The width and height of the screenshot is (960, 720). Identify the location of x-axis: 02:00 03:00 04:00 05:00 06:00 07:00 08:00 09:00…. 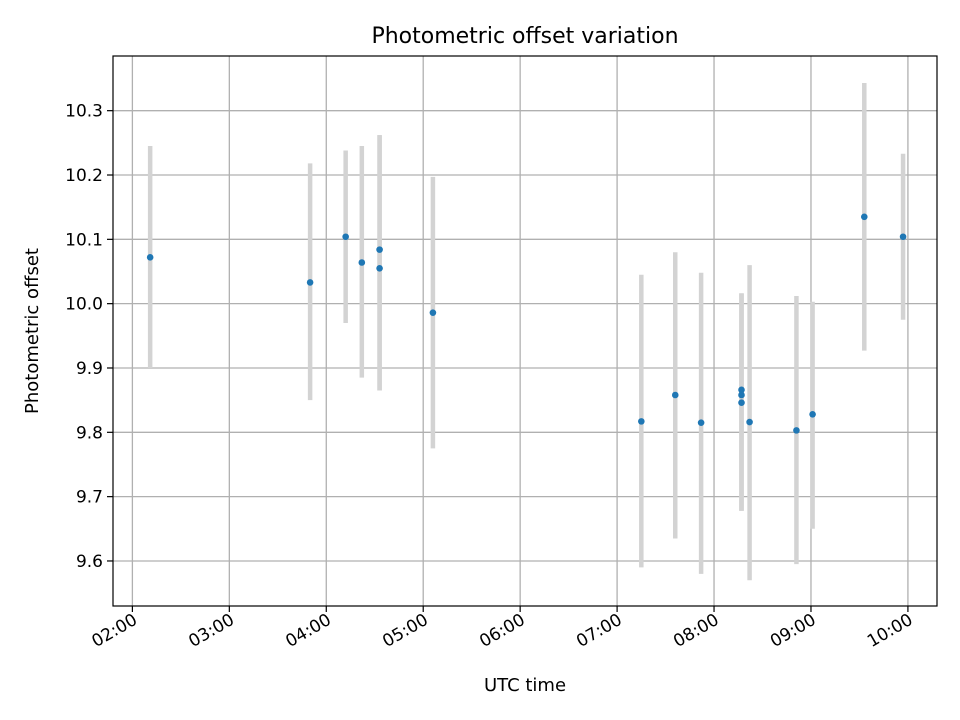
(502, 629).